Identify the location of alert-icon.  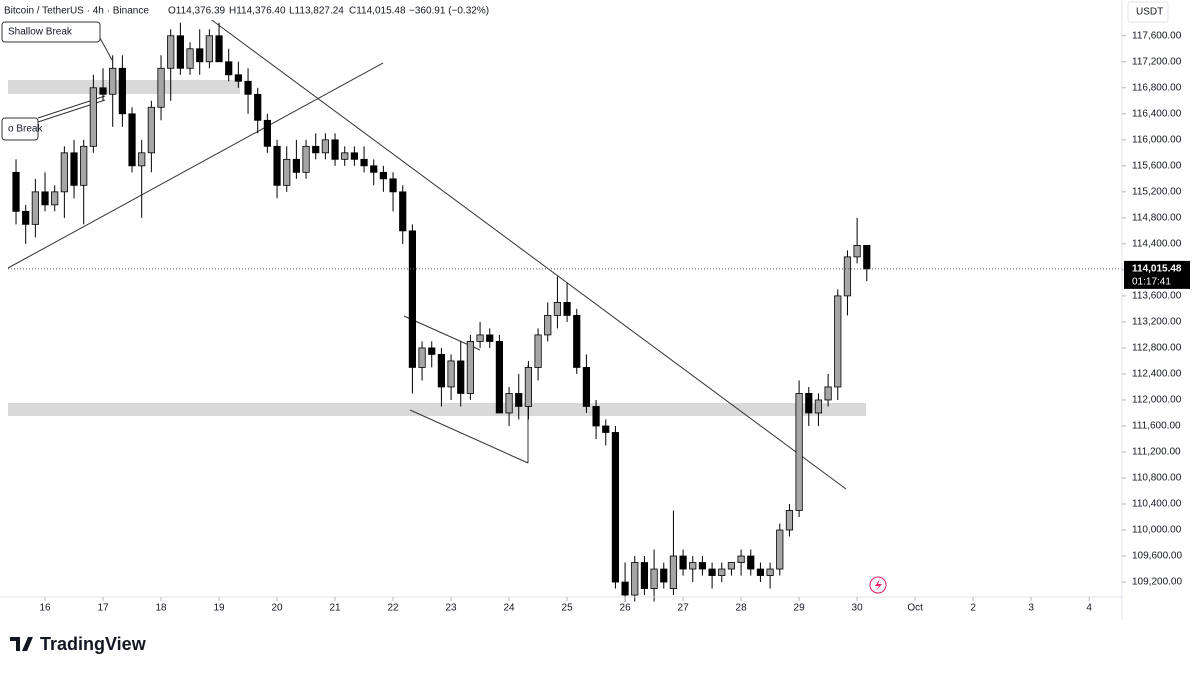
(878, 585).